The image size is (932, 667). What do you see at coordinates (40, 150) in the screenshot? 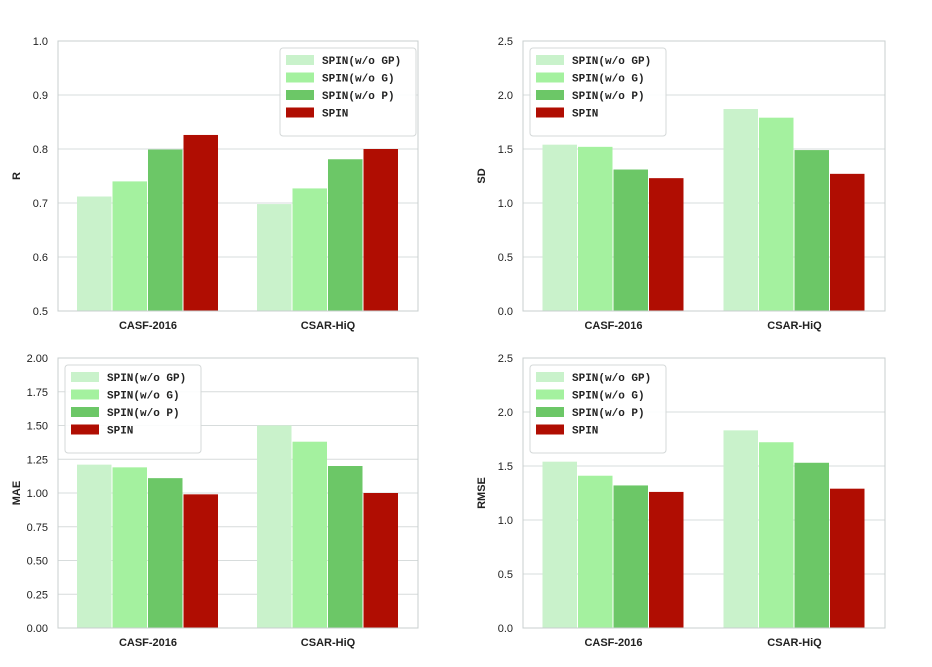
I see `y-tick-label: 0.8` at bounding box center [40, 150].